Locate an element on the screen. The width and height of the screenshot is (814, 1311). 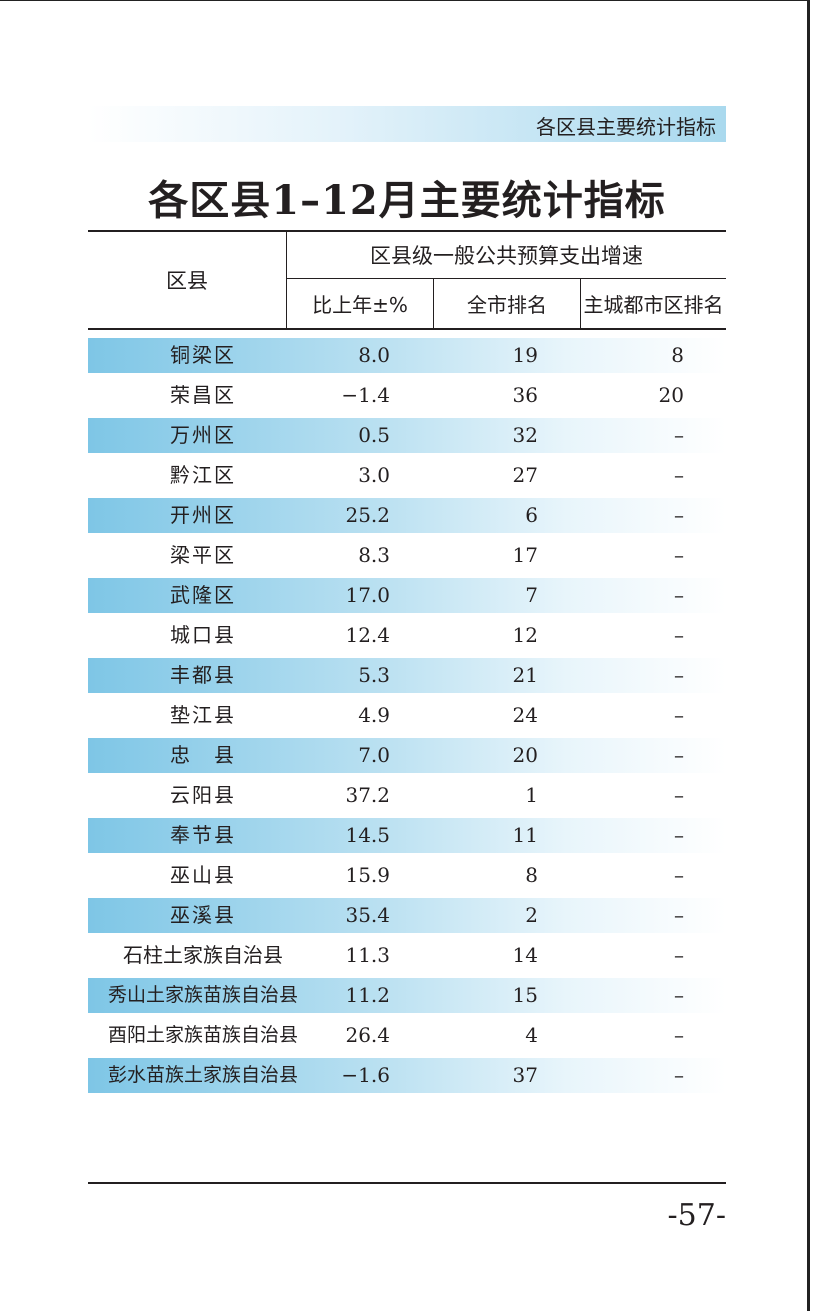
district-name: 石柱土家族自治县 is located at coordinates (203, 955).